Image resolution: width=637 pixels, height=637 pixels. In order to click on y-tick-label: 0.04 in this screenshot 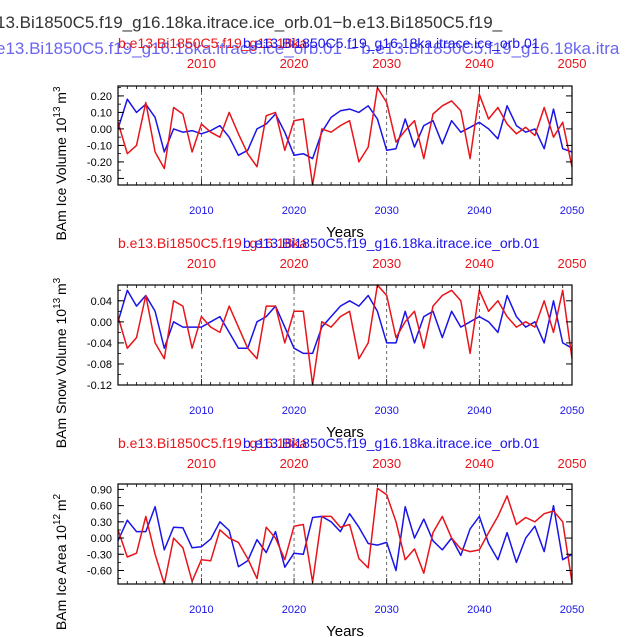, I will do `click(101, 302)`.